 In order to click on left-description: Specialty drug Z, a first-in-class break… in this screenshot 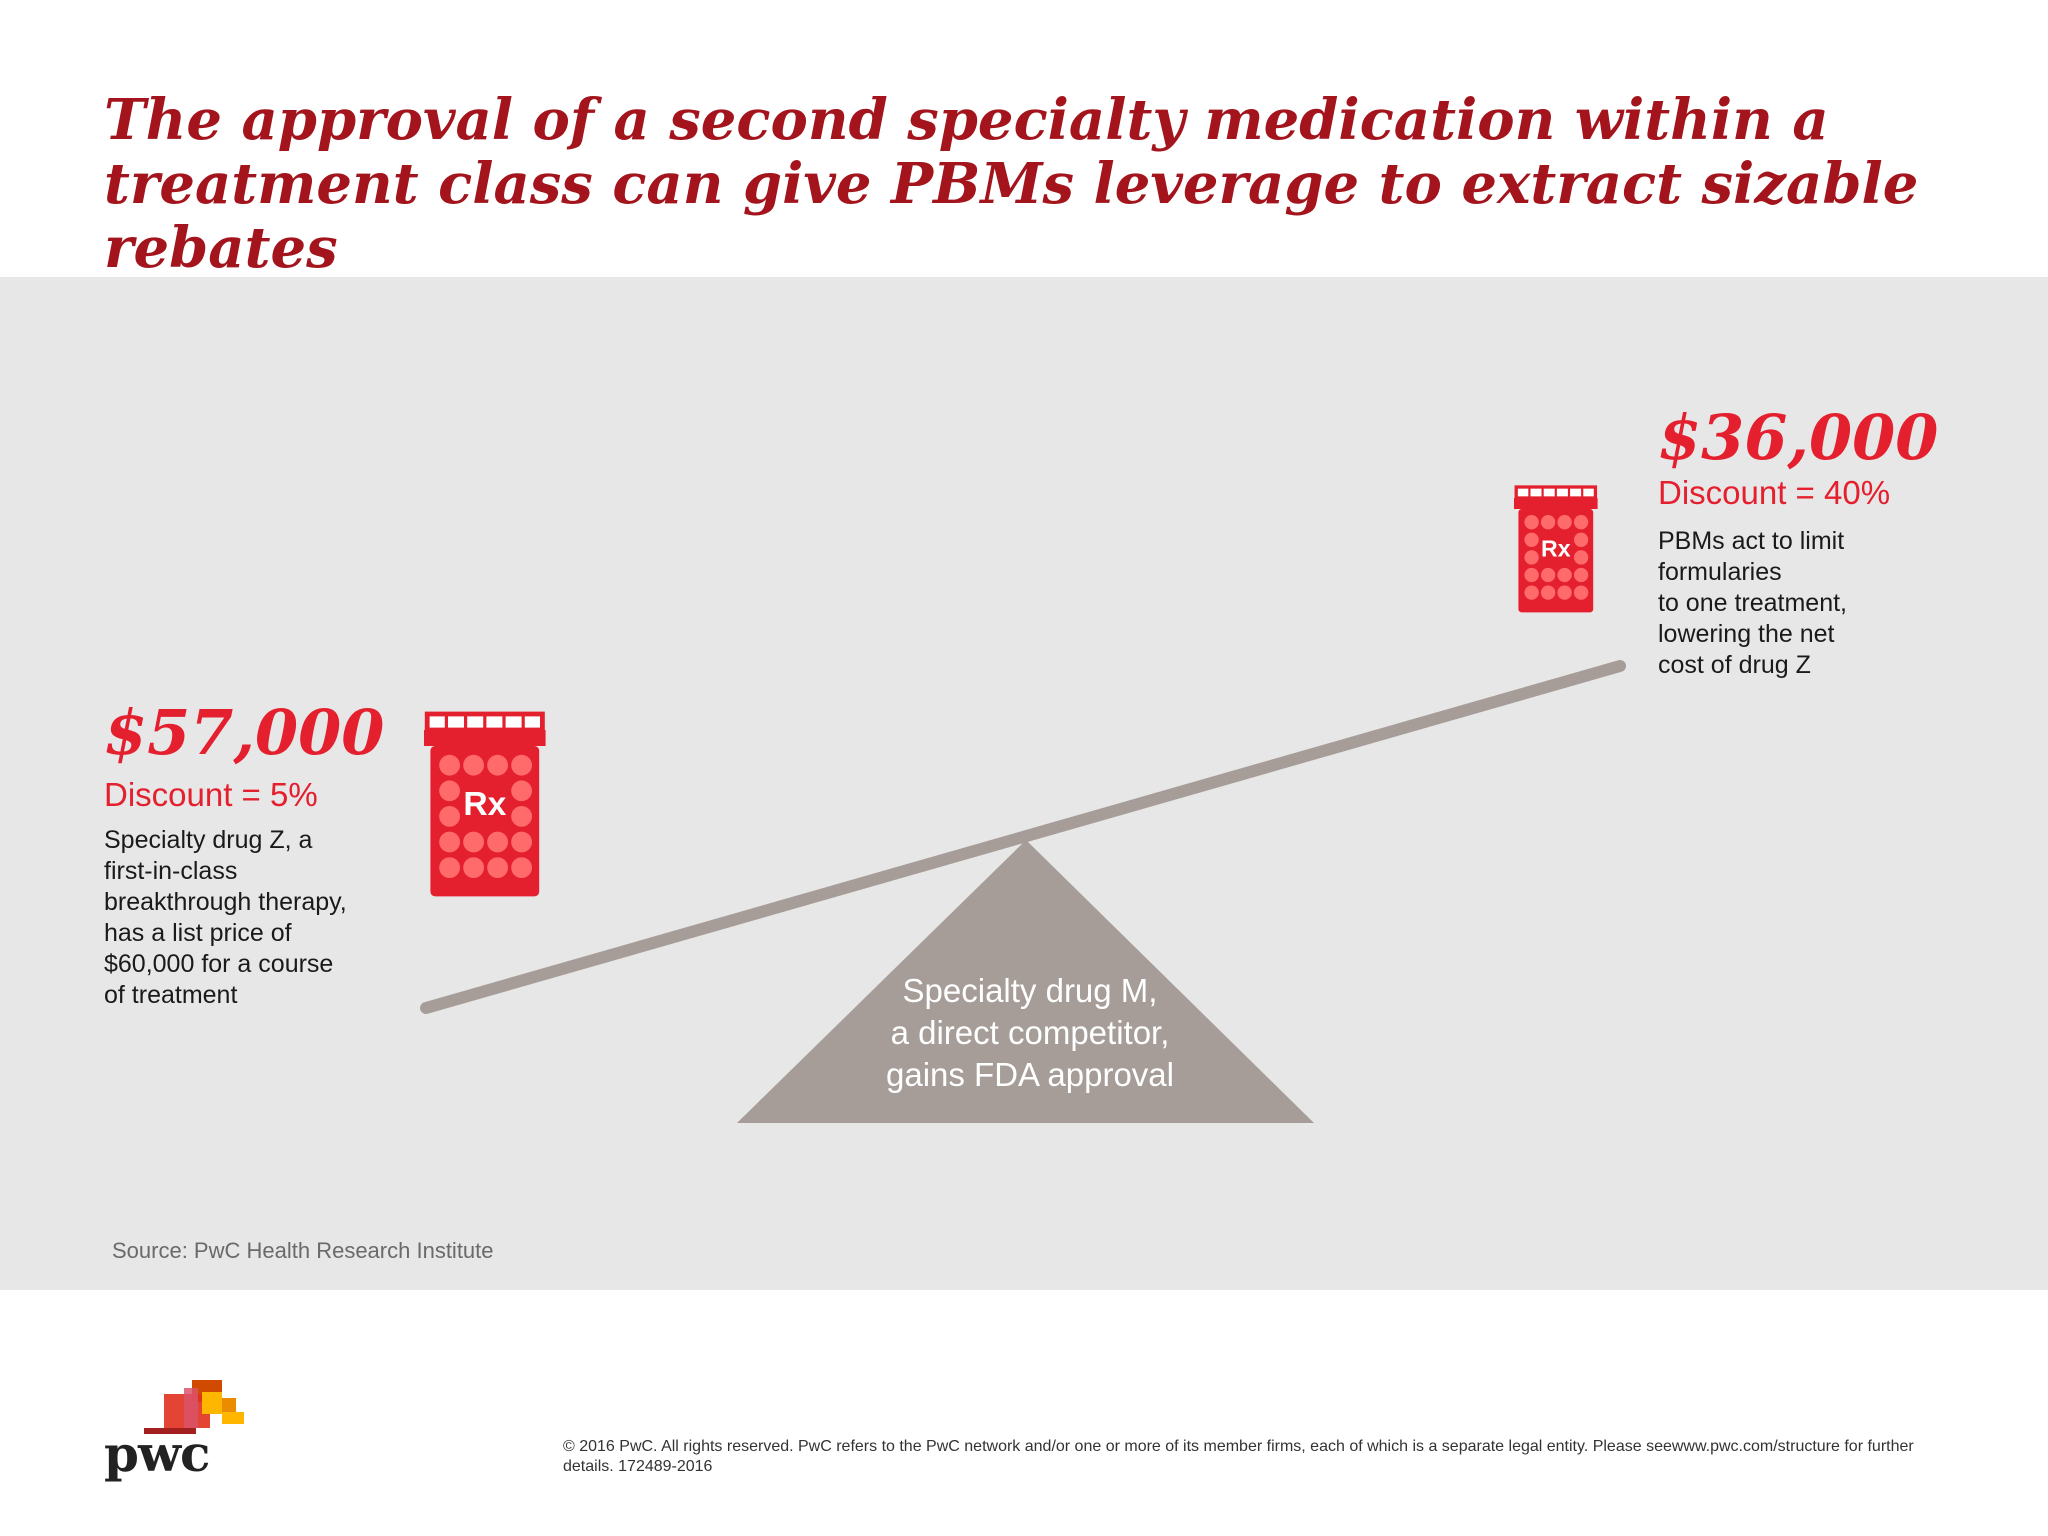, I will do `click(225, 917)`.